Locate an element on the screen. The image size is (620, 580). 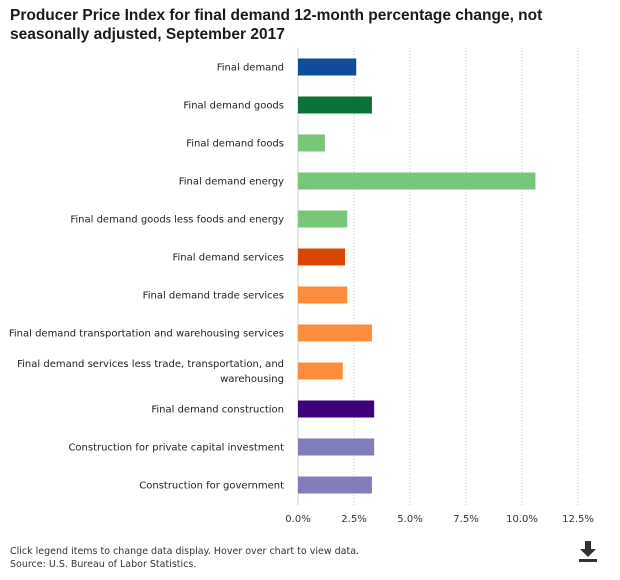
category-label: Final demand construction is located at coordinates (217, 410).